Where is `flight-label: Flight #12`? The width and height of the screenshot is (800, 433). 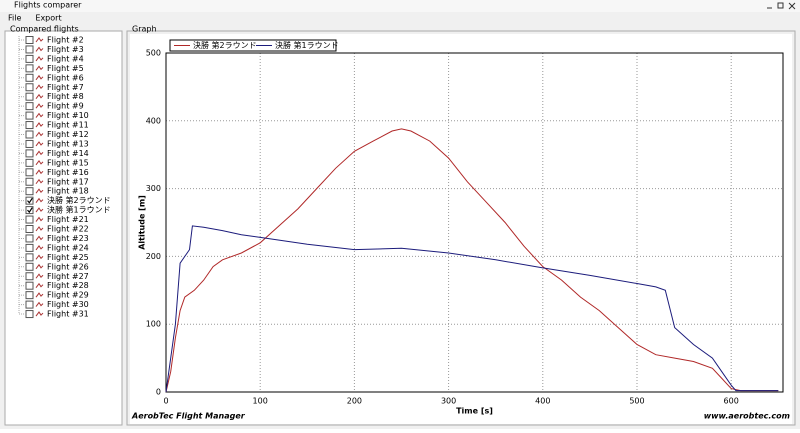
flight-label: Flight #12 is located at coordinates (68, 134).